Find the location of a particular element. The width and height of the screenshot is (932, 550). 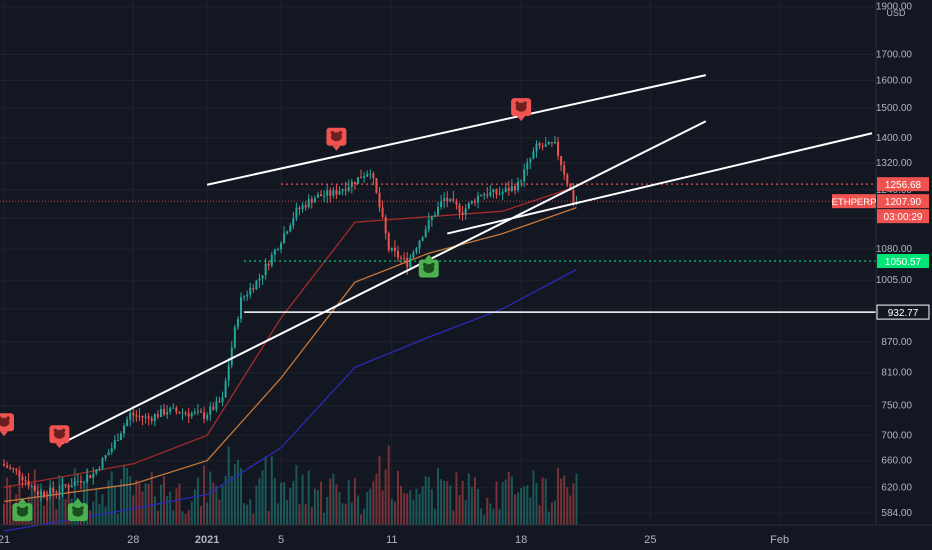

level-label-bg is located at coordinates (903, 184).